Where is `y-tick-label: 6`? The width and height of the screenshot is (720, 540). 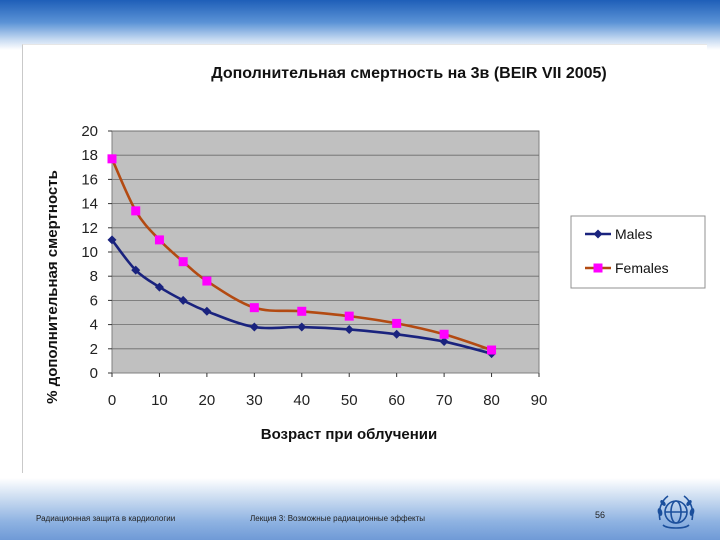 y-tick-label: 6 is located at coordinates (94, 300).